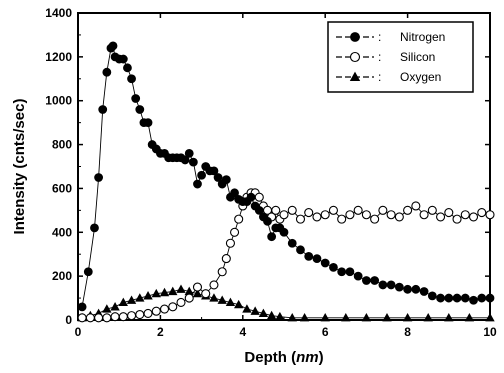 The width and height of the screenshot is (504, 373). I want to click on legend-entry-oxygen: : Oxygen, so click(388, 77).